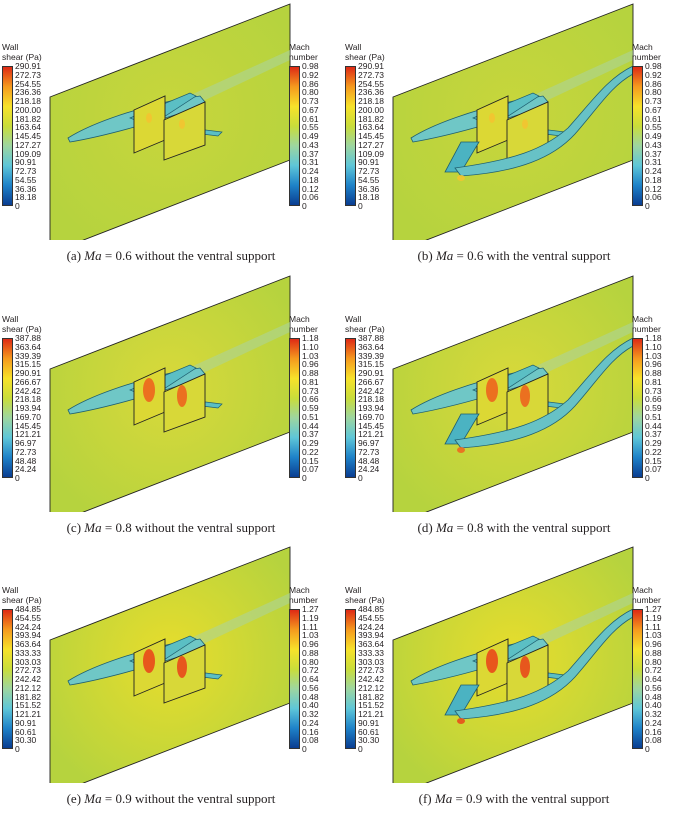  Describe the element at coordinates (653, 109) in the screenshot. I see `mach-tick-label: 0.67` at that location.